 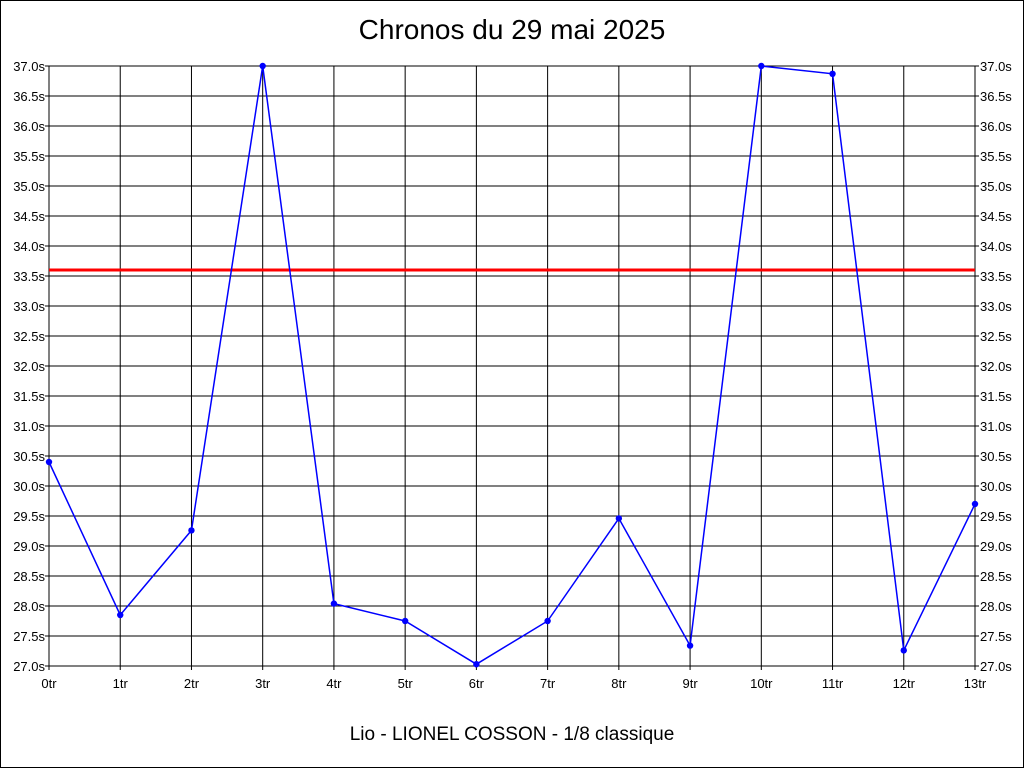 I want to click on y-tick-label-left: 27.5s, so click(x=29, y=636).